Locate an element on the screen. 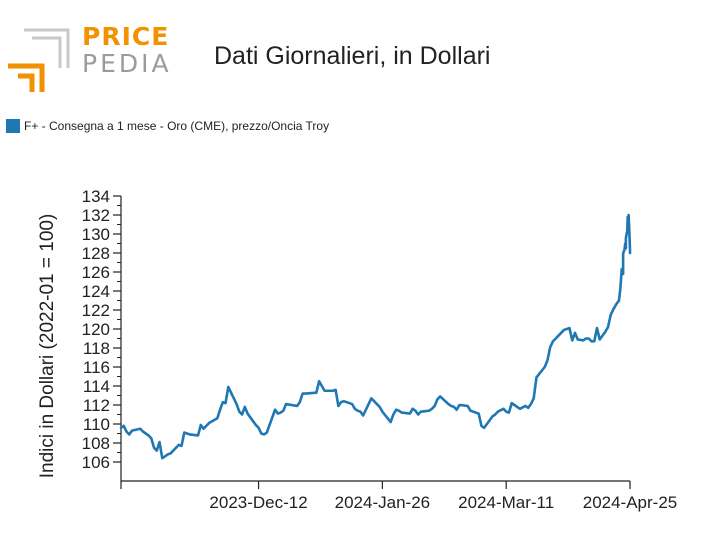 The image size is (712, 555). x-tick-label: 2024-Mar-11 is located at coordinates (506, 502).